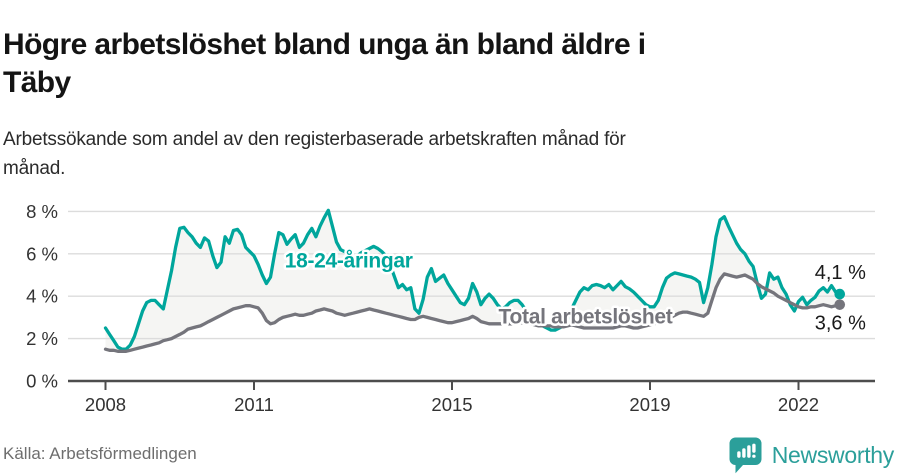  I want to click on y-tick-label-6: 6 %, so click(42, 253).